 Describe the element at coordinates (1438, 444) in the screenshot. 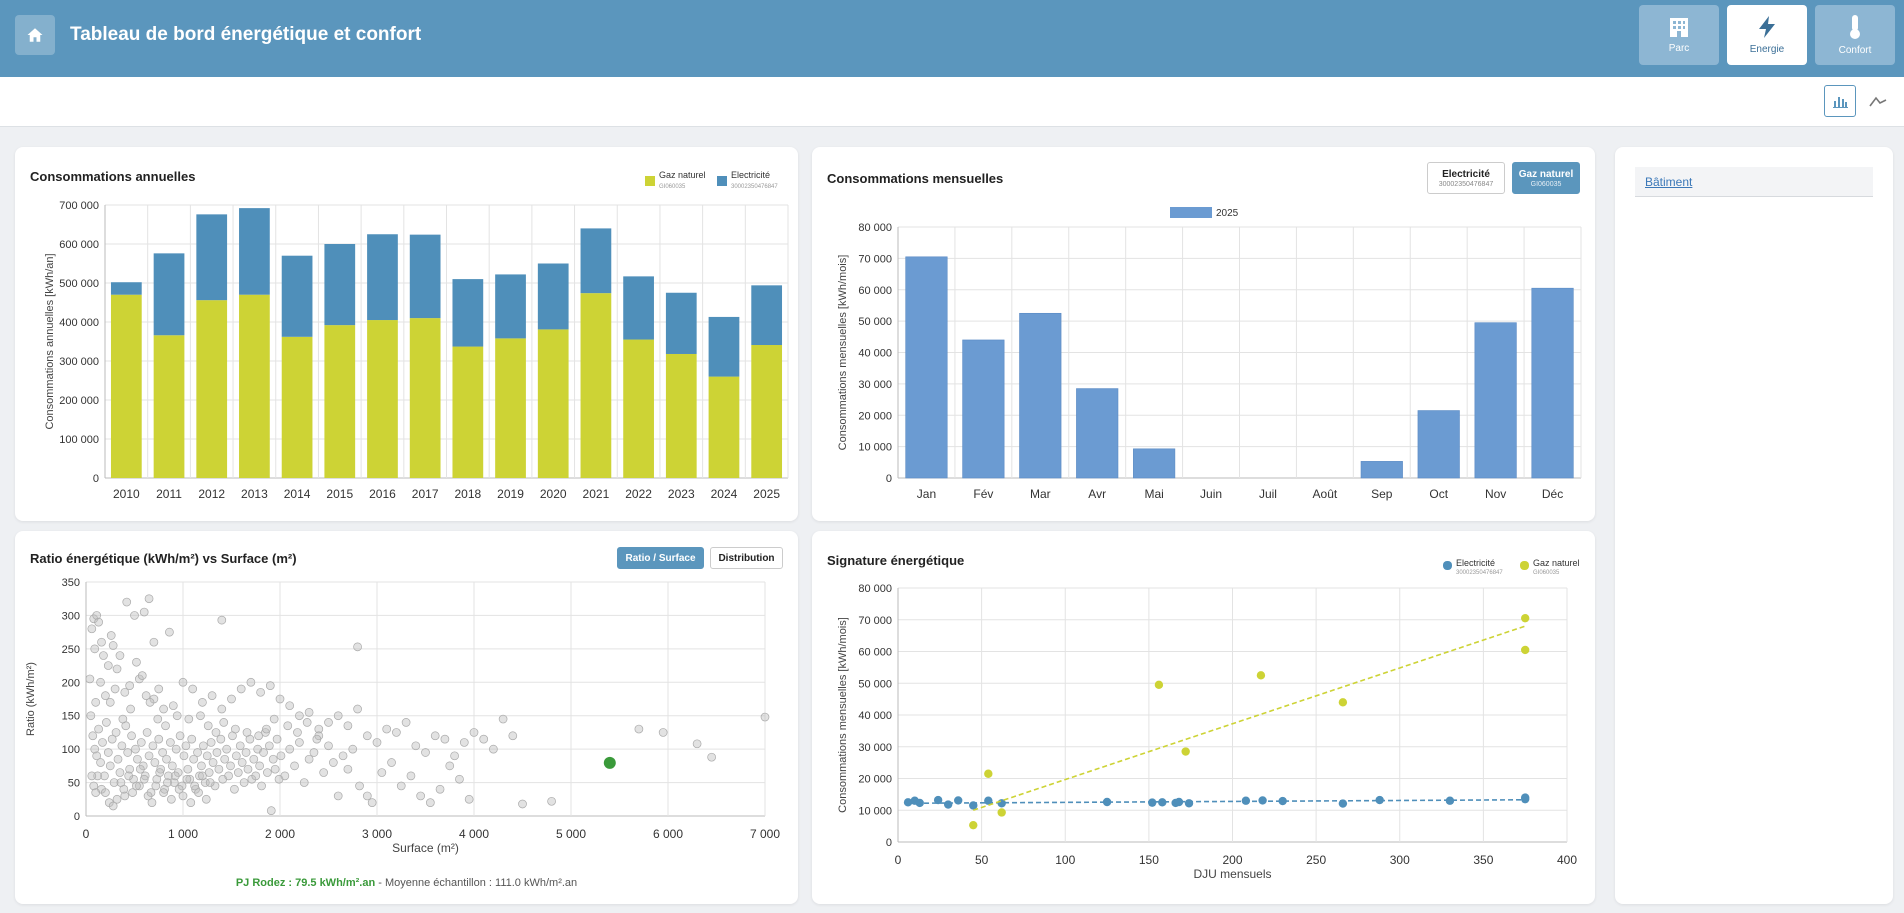

I see `bar-Oct` at that location.